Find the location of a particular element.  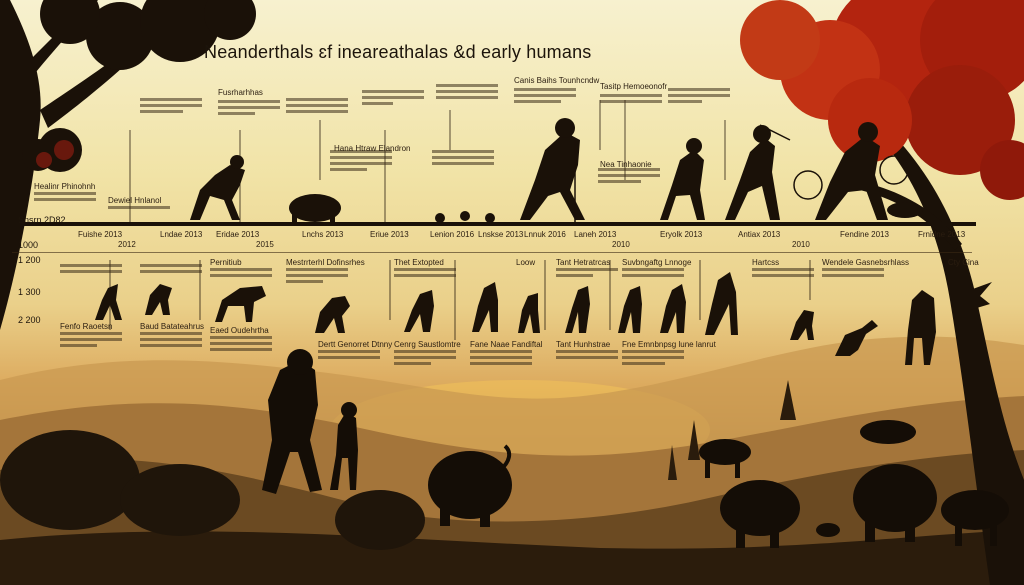

top-heading-2: Canis Baihs Tounhcndw is located at coordinates (557, 80).